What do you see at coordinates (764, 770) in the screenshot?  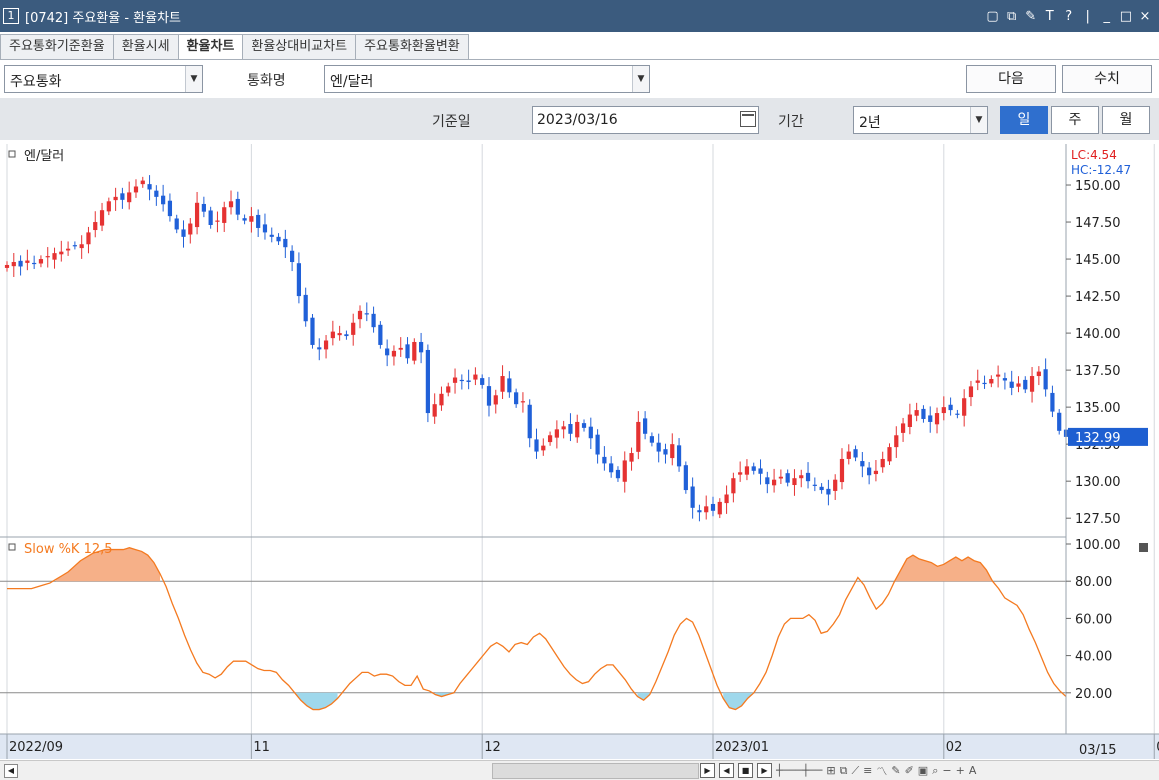 I see `last-icon: ▶` at bounding box center [764, 770].